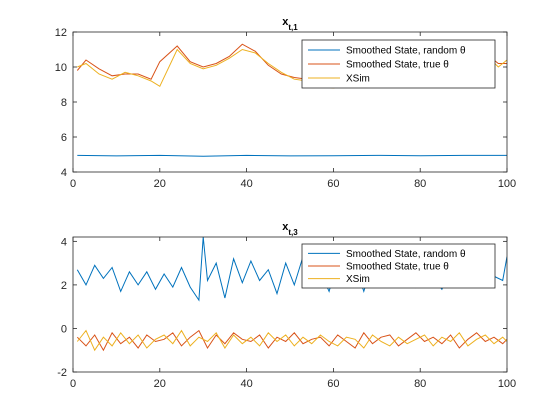 This screenshot has width=560, height=420. Describe the element at coordinates (293, 27) in the screenshot. I see `chart-title-subscript: t,1` at that location.